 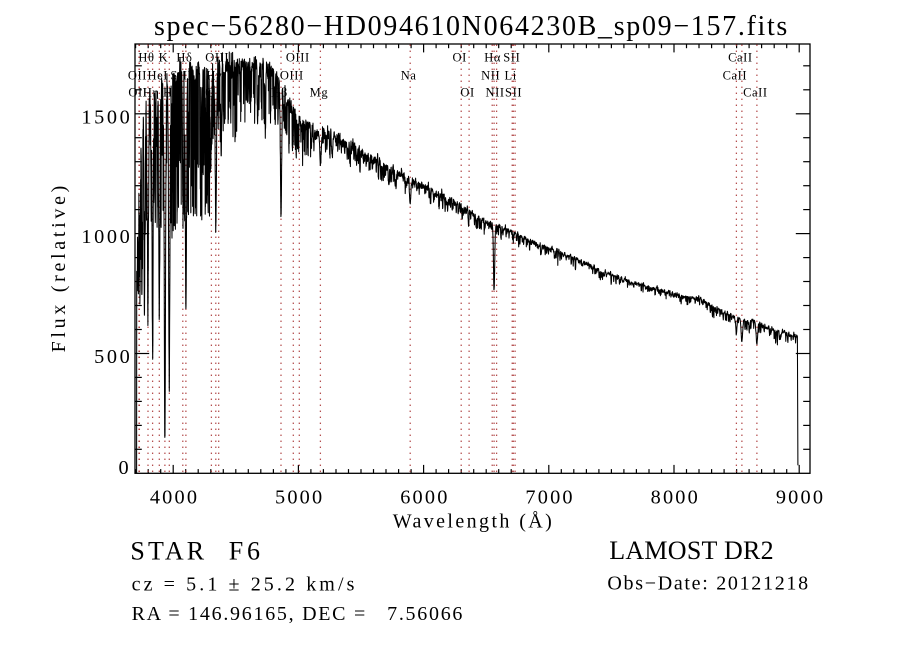 I want to click on svg-text: Hη, so click(x=151, y=93).